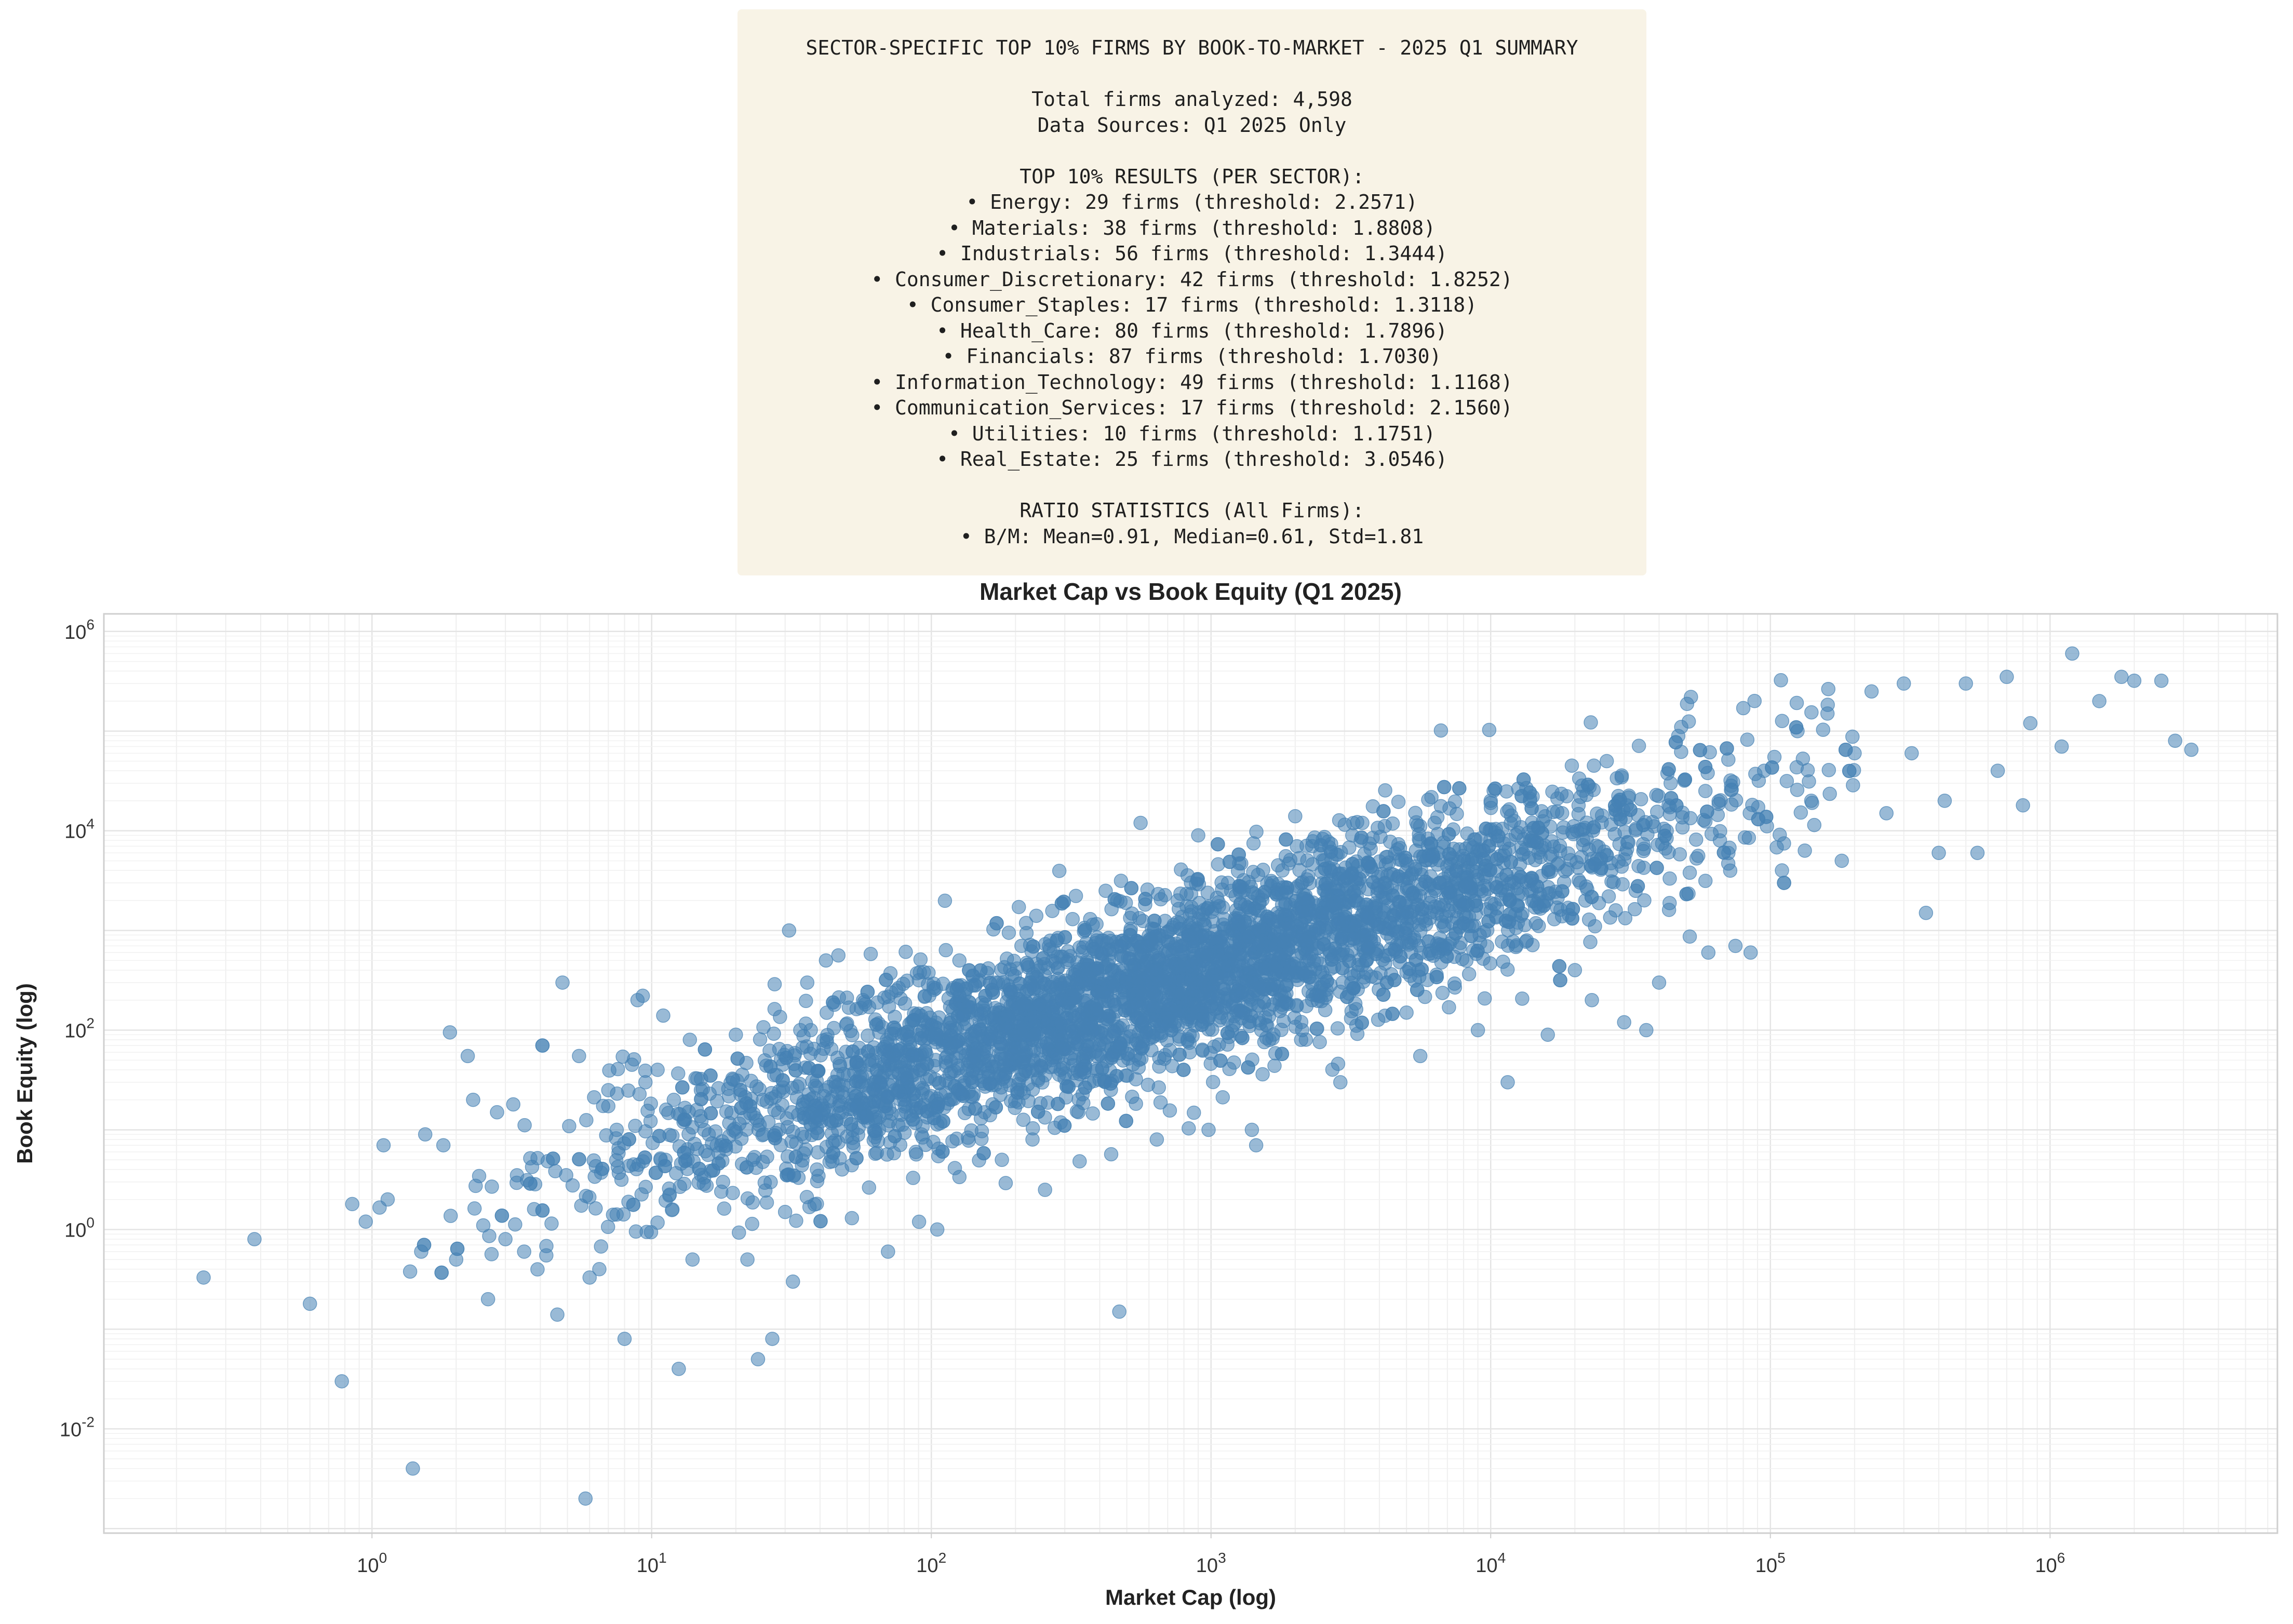  What do you see at coordinates (1191, 591) in the screenshot?
I see `chart-title: Market Cap vs Book Equity (Q1 2025)` at bounding box center [1191, 591].